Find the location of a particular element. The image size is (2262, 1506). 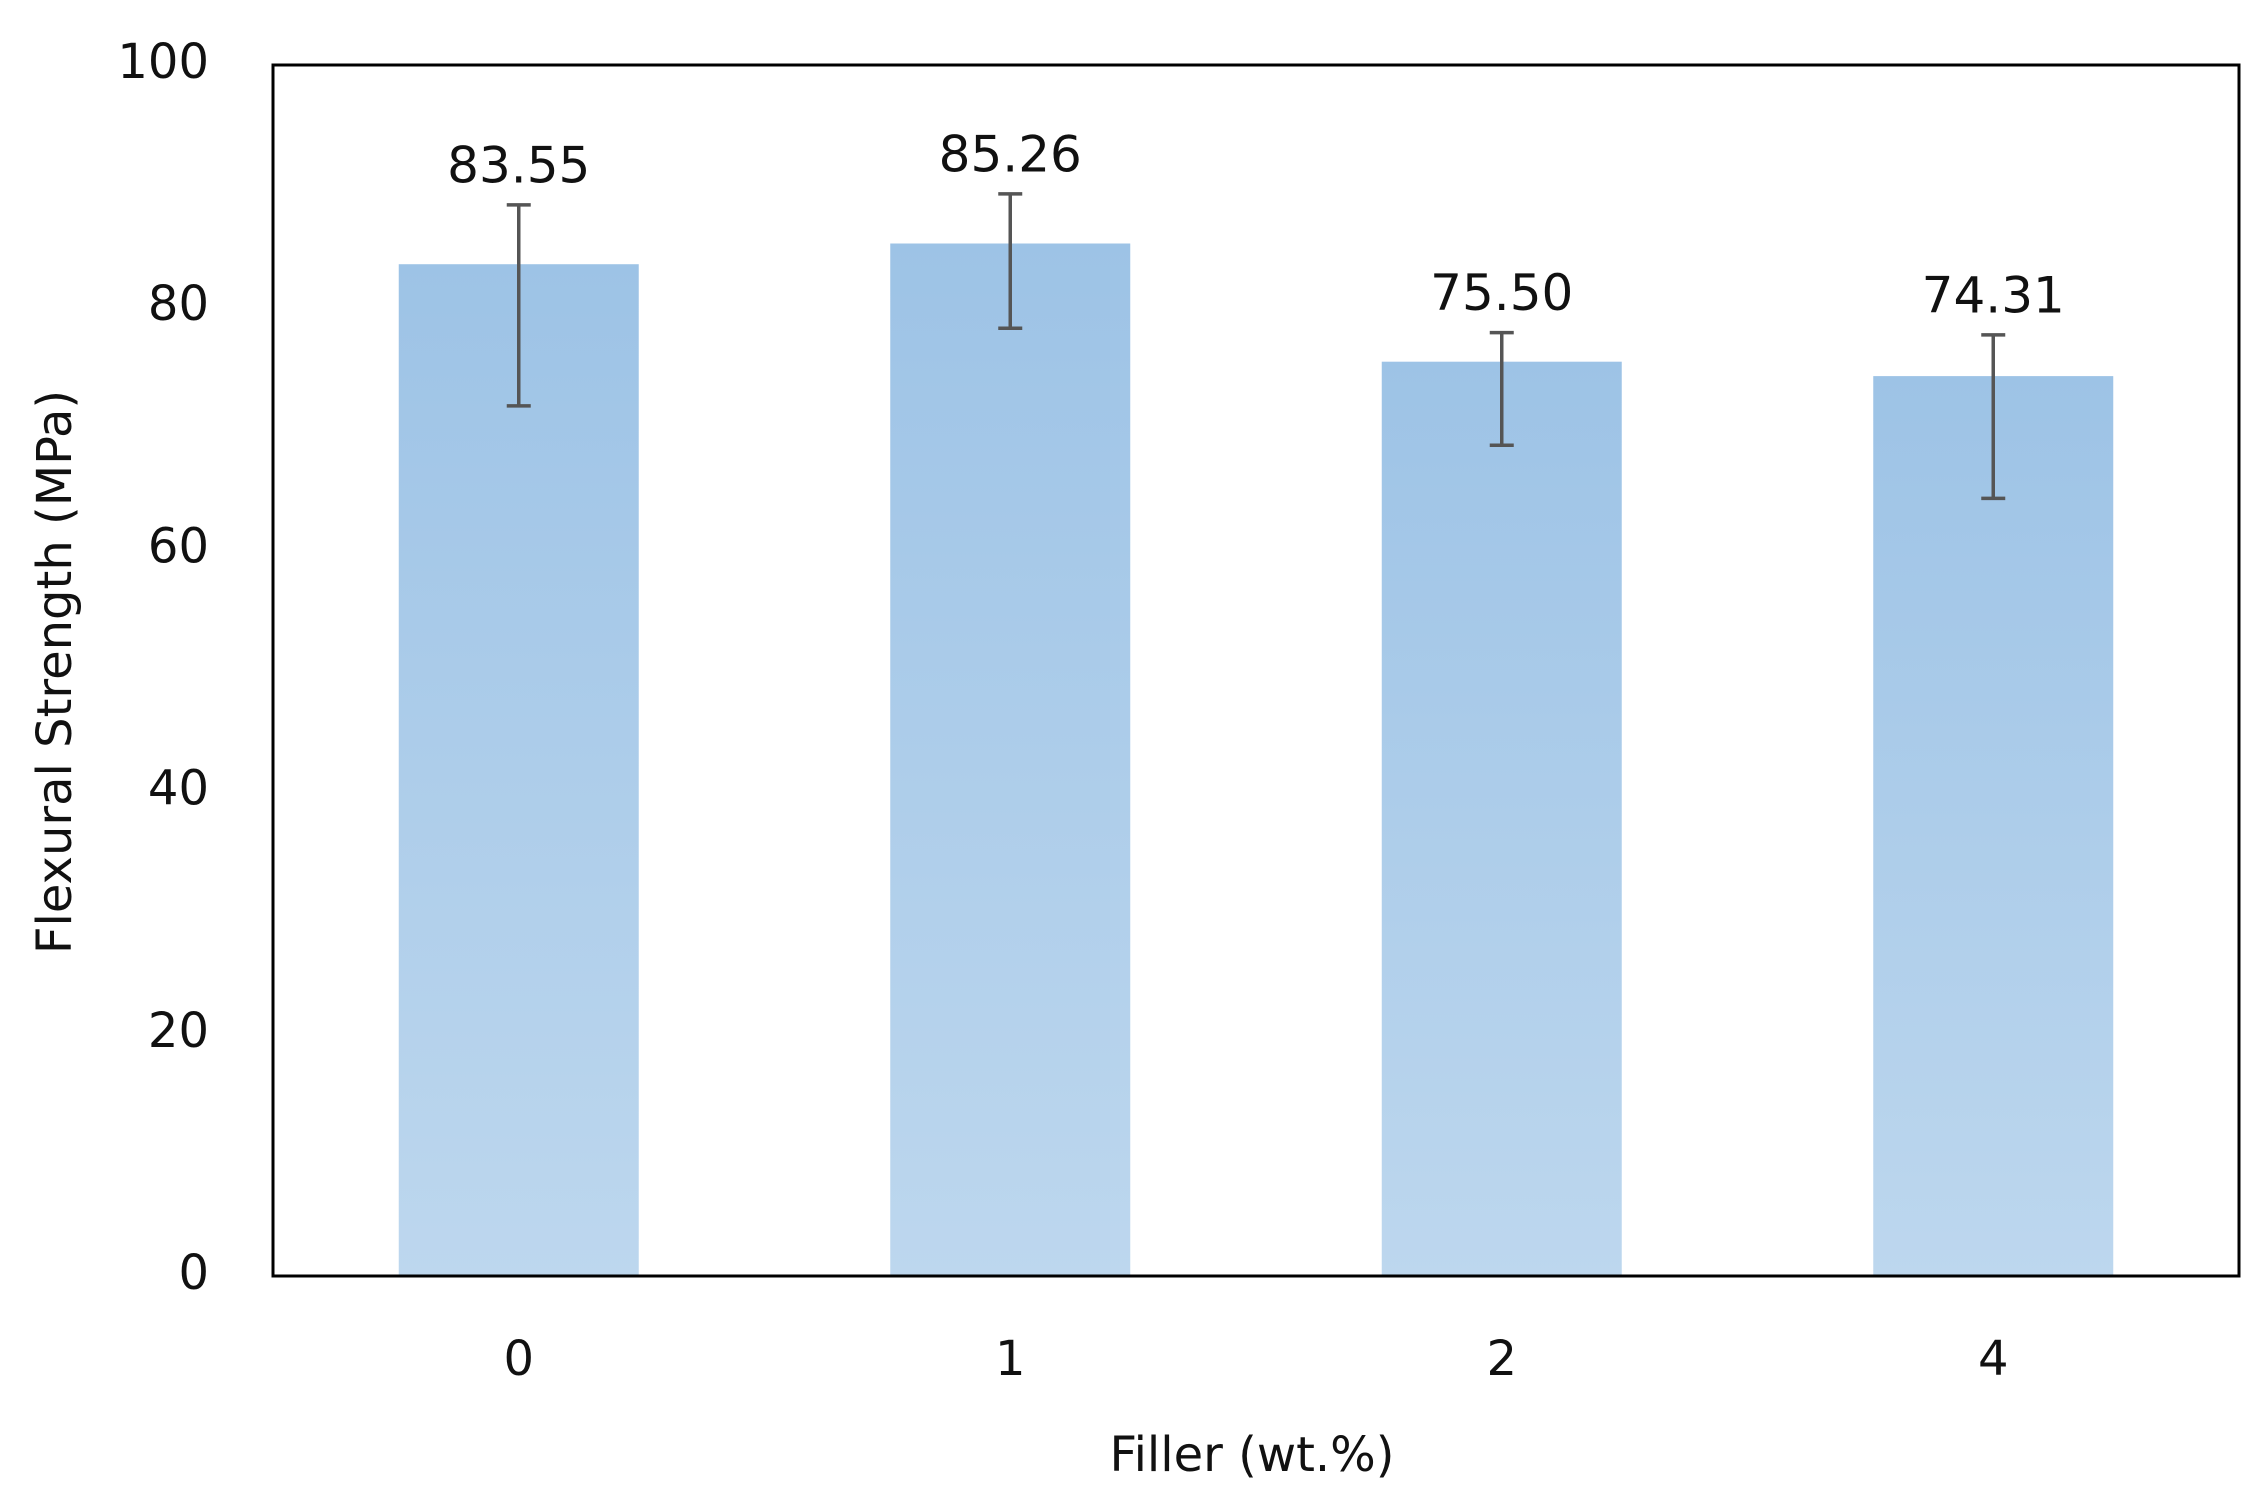

y-tick-label: 60 is located at coordinates (178, 546).